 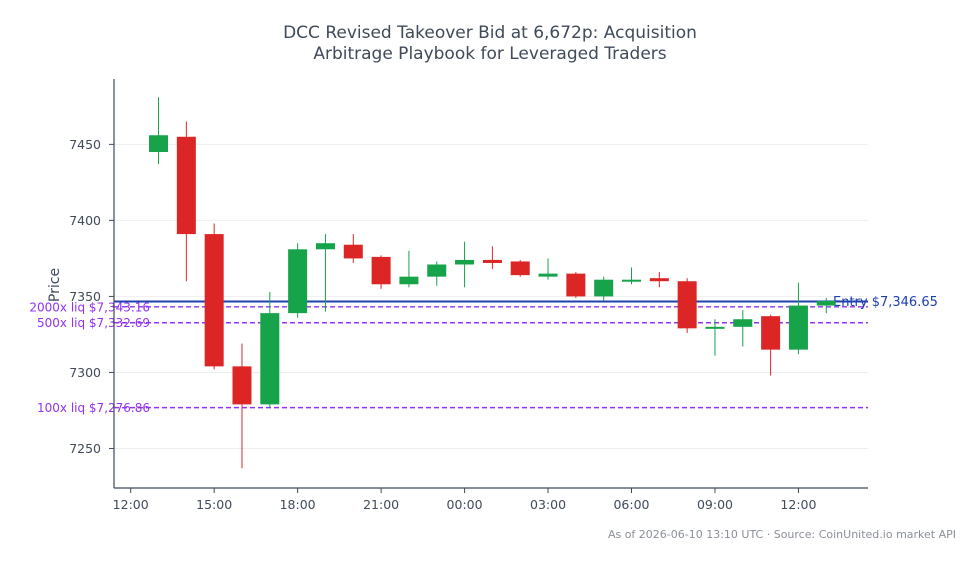 I want to click on x-tick-label: 21:00, so click(x=381, y=504).